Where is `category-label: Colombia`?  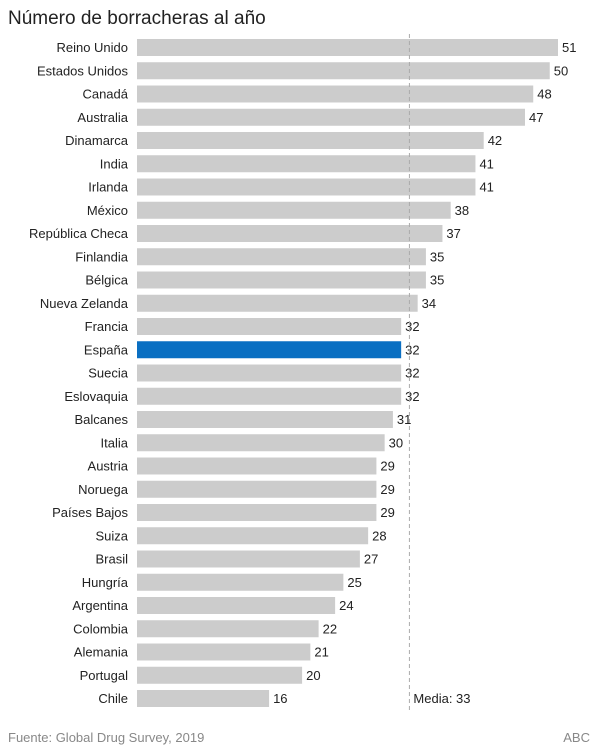
category-label: Colombia is located at coordinates (101, 628).